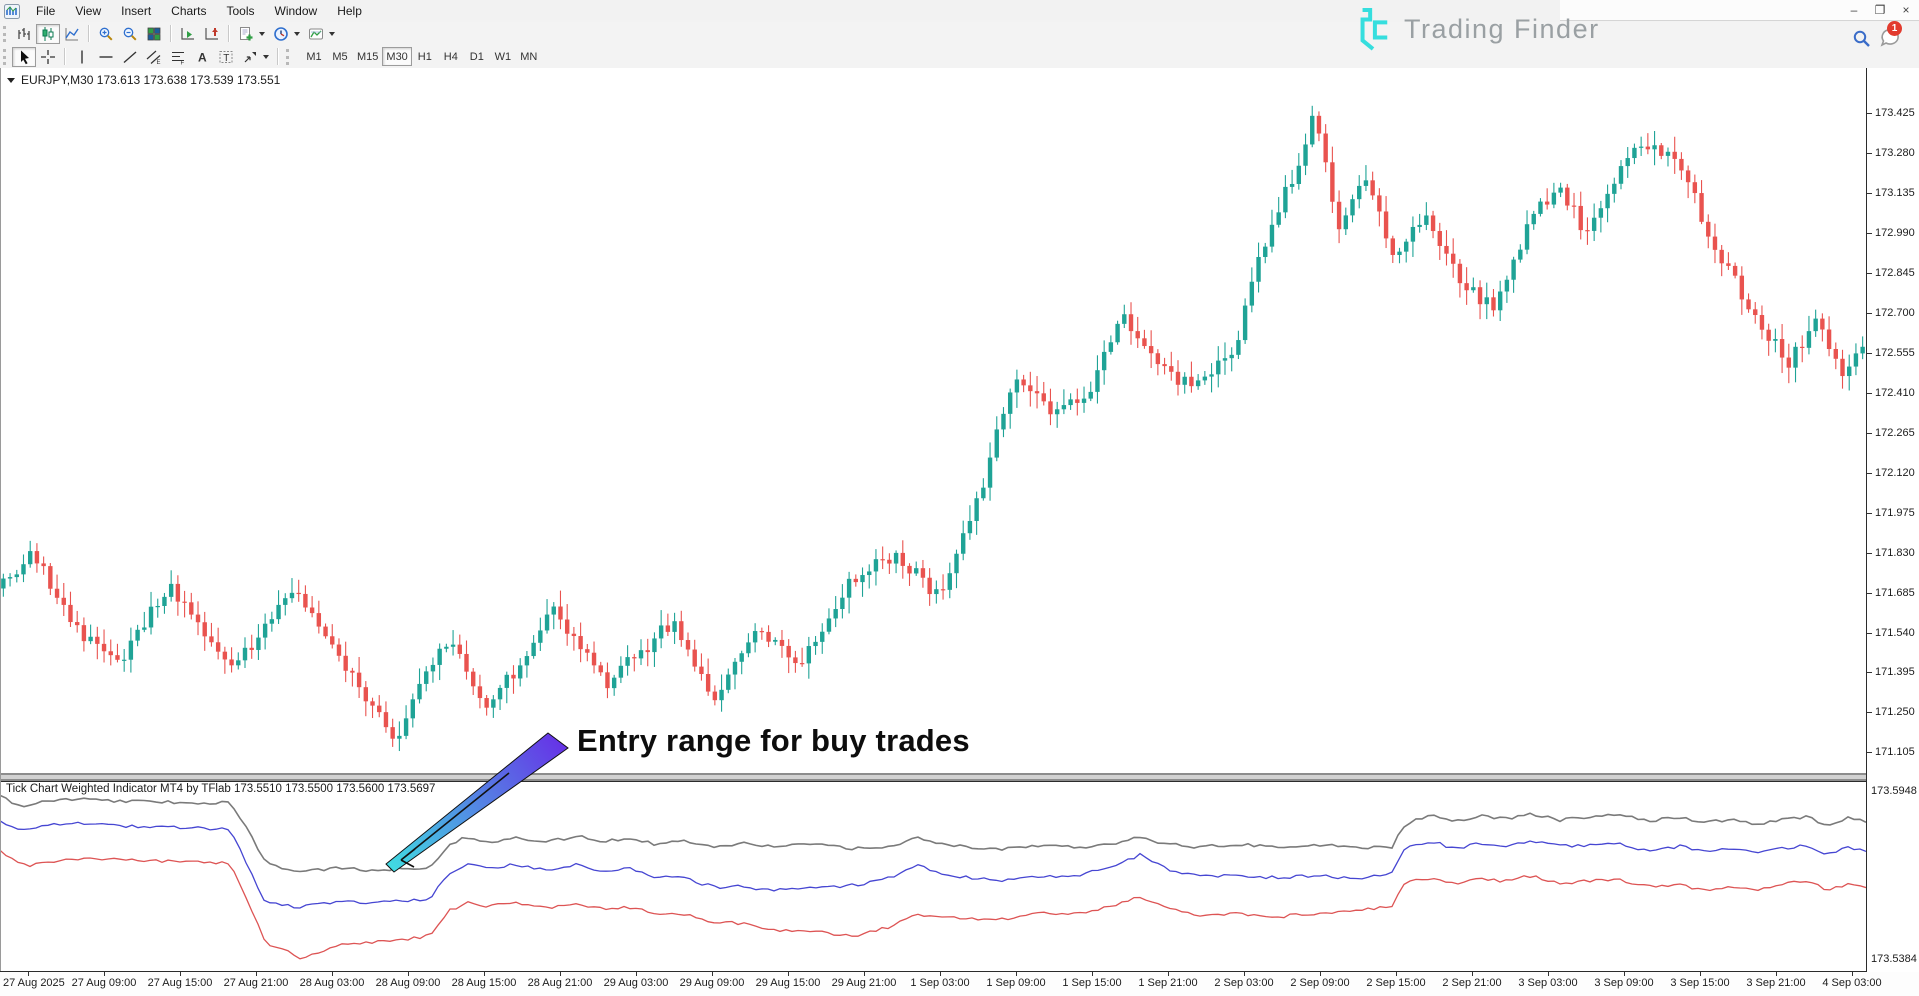 This screenshot has width=1919, height=996. What do you see at coordinates (1854, 10) in the screenshot?
I see `minimize-button: –` at bounding box center [1854, 10].